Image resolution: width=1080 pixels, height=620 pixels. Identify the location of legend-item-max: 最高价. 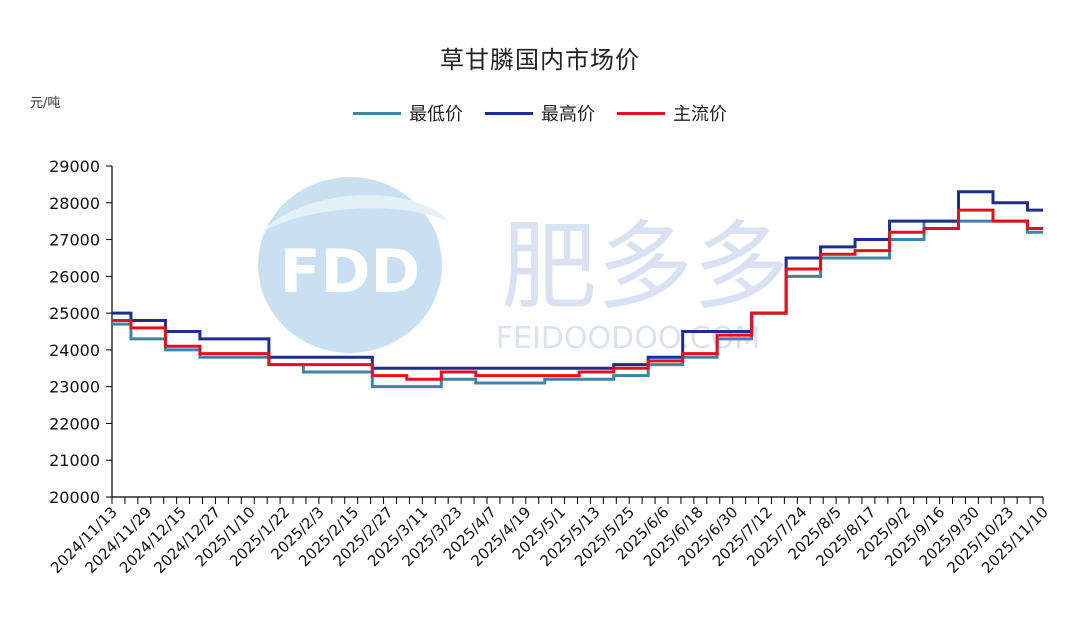
(540, 113).